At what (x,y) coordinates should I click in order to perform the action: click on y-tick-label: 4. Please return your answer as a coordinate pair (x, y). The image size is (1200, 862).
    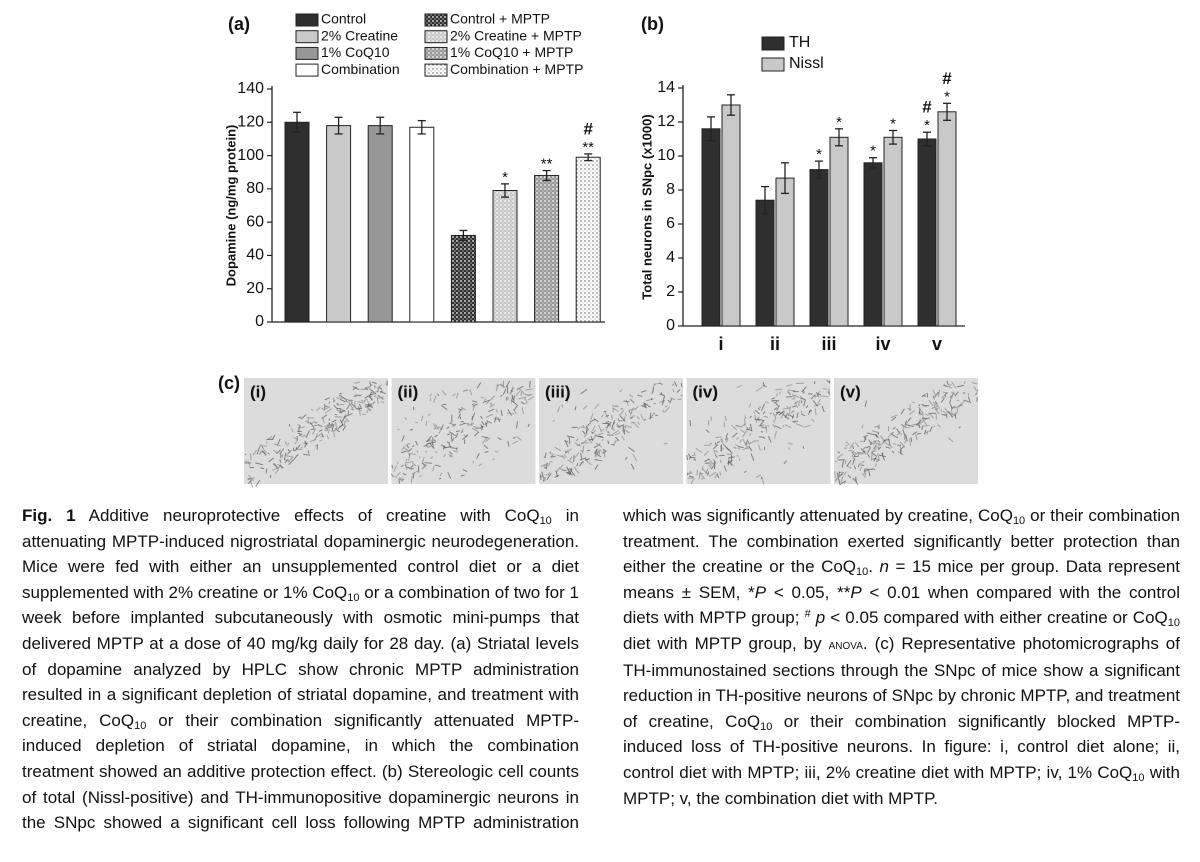
    Looking at the image, I should click on (670, 257).